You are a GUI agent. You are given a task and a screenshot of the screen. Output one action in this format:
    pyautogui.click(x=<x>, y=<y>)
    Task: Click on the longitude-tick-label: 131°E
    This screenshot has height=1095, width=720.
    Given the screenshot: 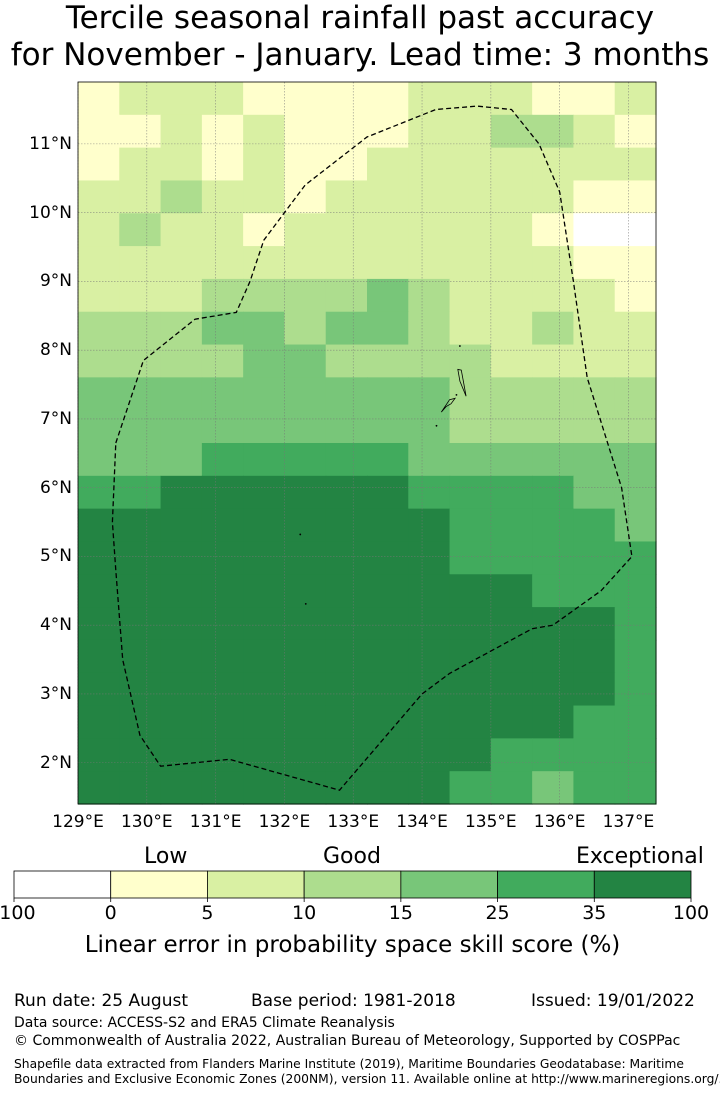 What is the action you would take?
    pyautogui.click(x=215, y=822)
    